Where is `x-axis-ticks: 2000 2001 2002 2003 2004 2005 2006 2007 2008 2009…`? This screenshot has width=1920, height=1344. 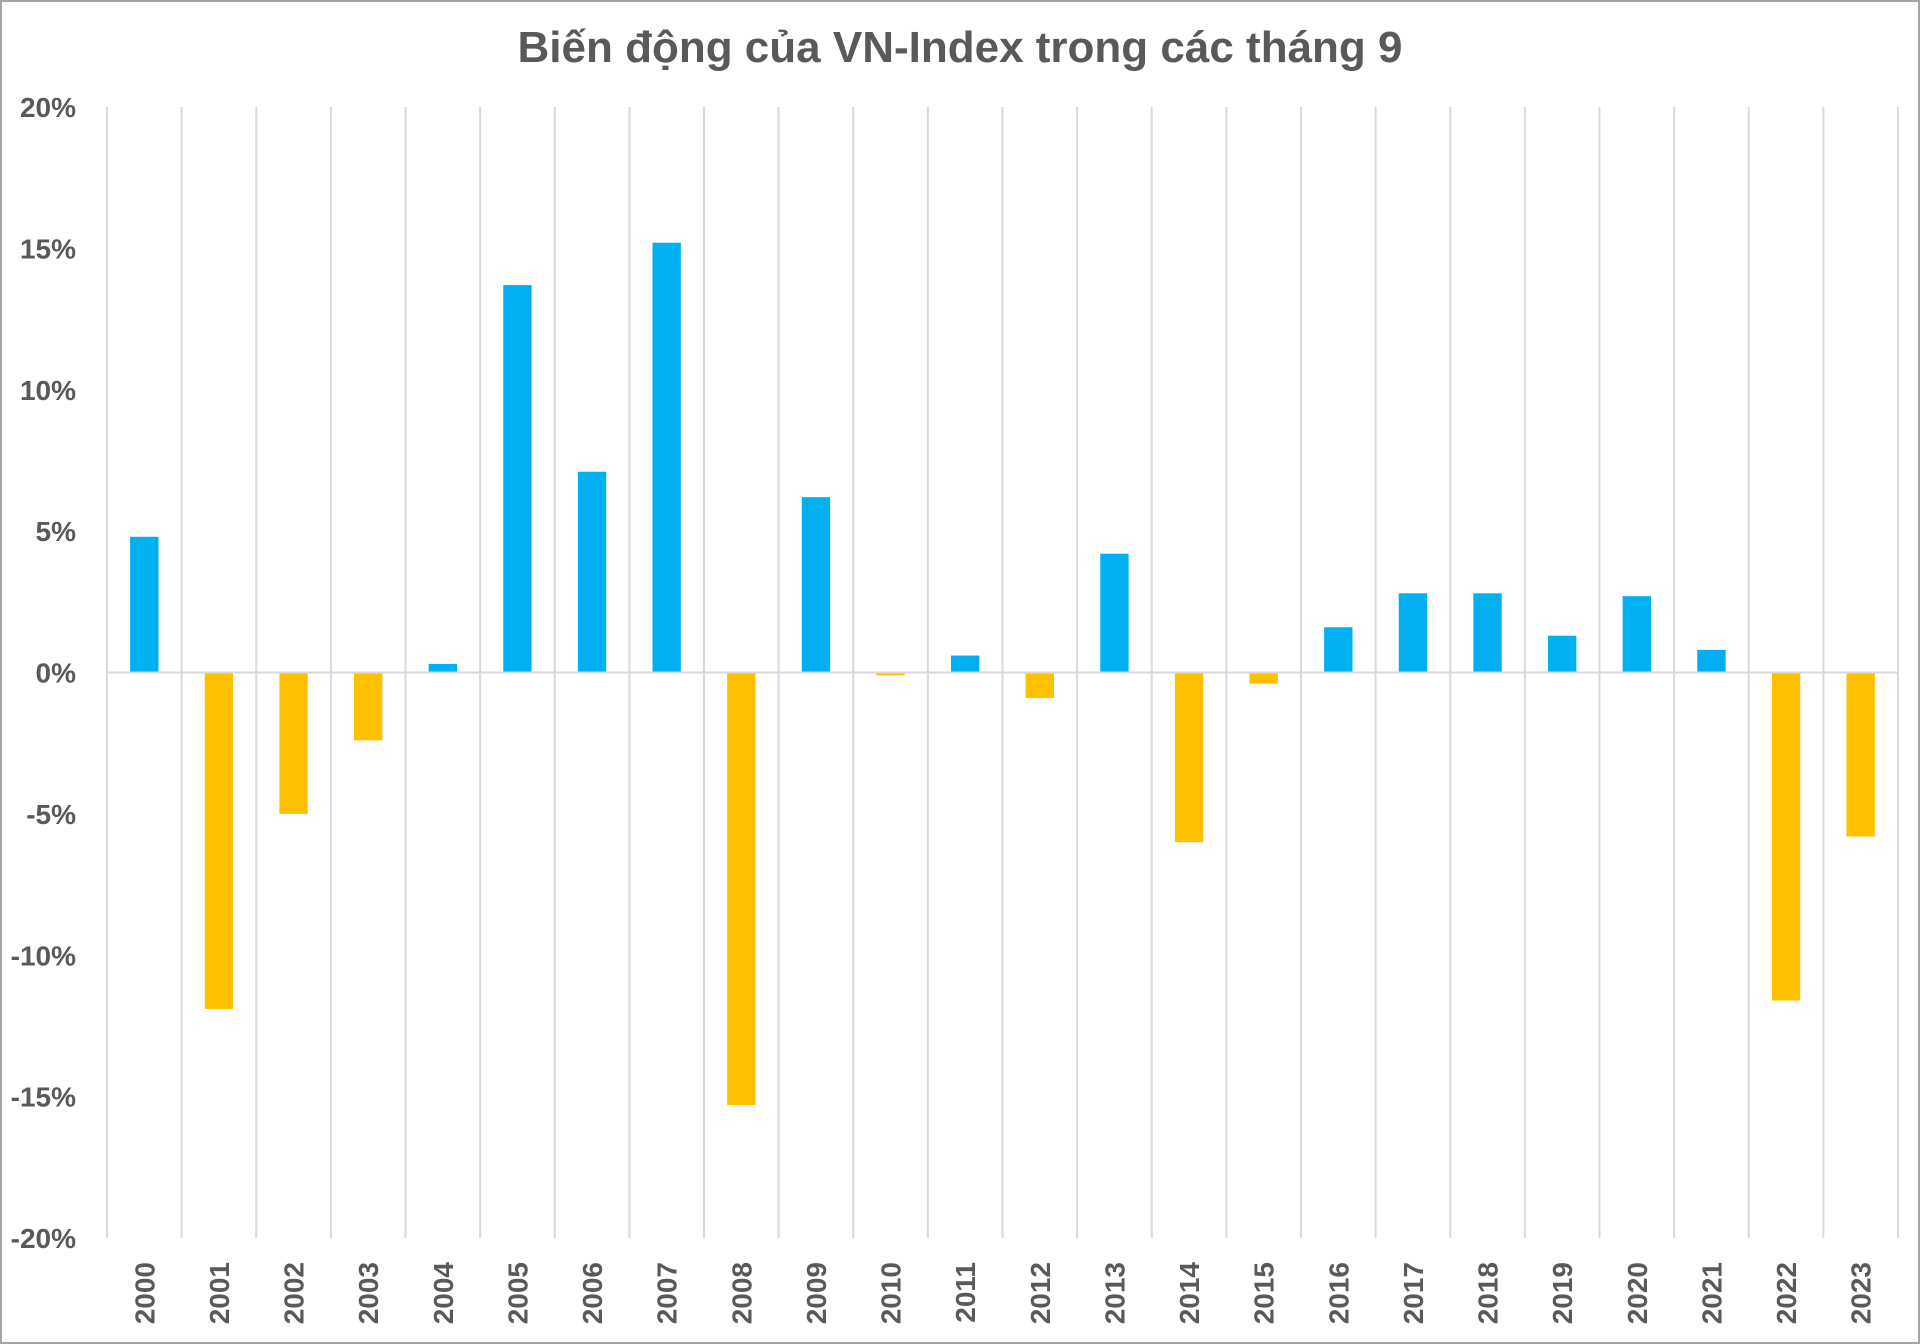 x-axis-ticks: 2000 2001 2002 2003 2004 2005 2006 2007 2008 2009… is located at coordinates (1002, 1293).